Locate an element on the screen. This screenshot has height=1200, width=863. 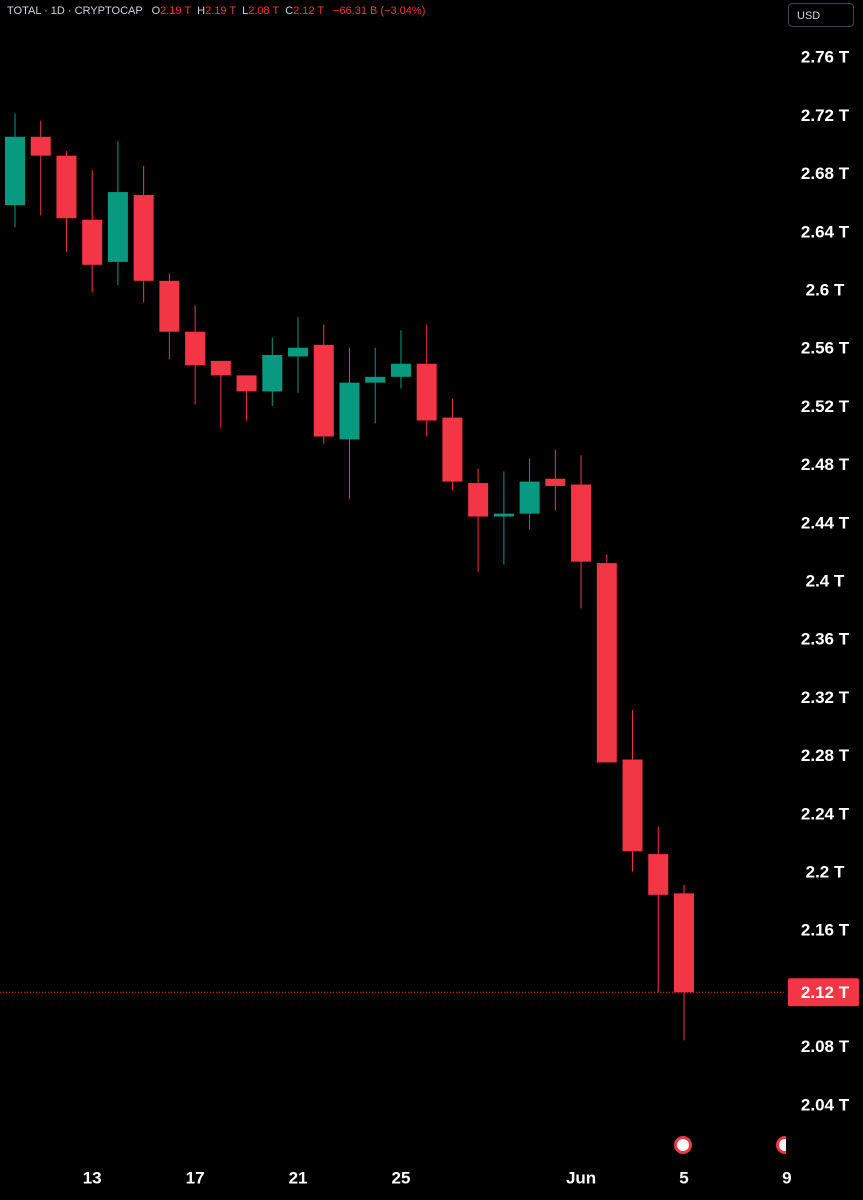
ohlc-value: 2.08 T is located at coordinates (264, 11).